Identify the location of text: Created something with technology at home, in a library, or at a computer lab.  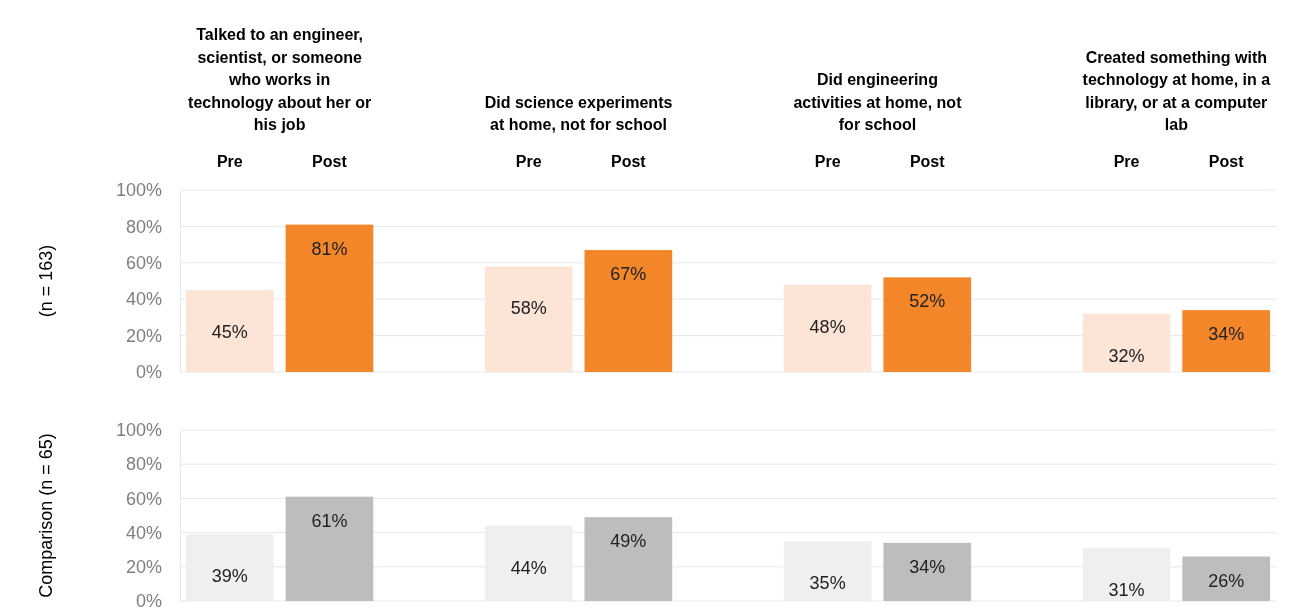
(1176, 90).